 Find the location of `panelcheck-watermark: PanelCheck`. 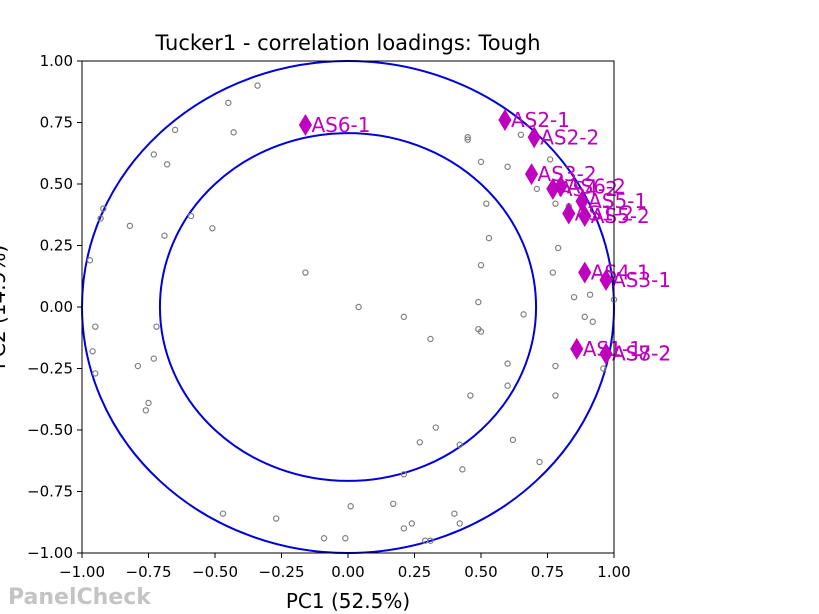

panelcheck-watermark: PanelCheck is located at coordinates (79, 597).